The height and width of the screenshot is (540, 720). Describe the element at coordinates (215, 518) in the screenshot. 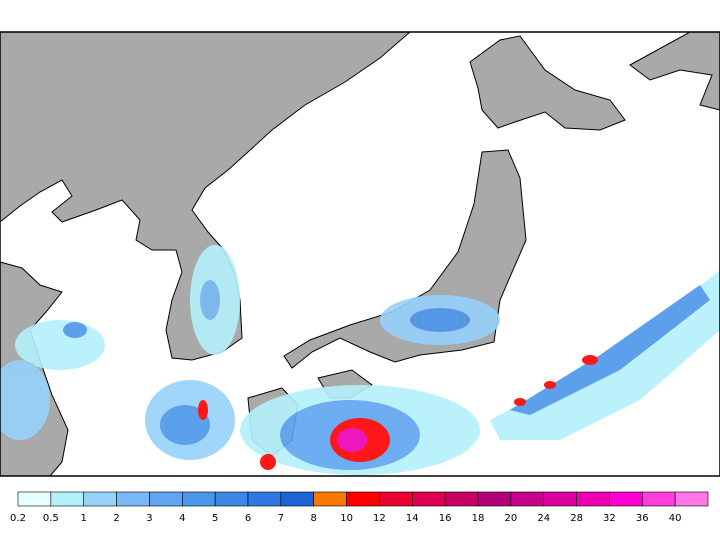

I see `colorbar-label: 5` at that location.